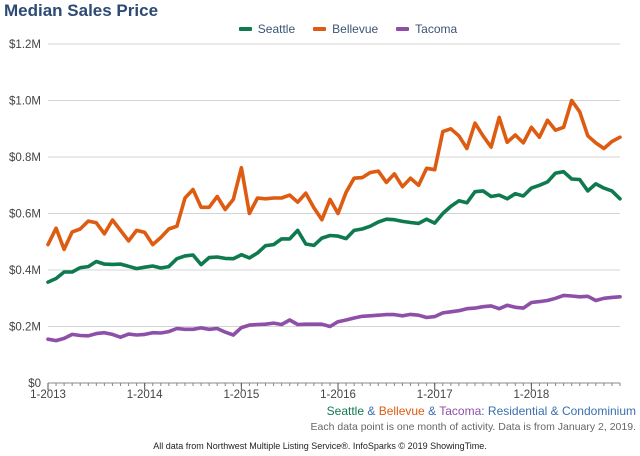 Image resolution: width=640 pixels, height=456 pixels. I want to click on chart-legend: Seattle Bellevue Tacoma, so click(320, 29).